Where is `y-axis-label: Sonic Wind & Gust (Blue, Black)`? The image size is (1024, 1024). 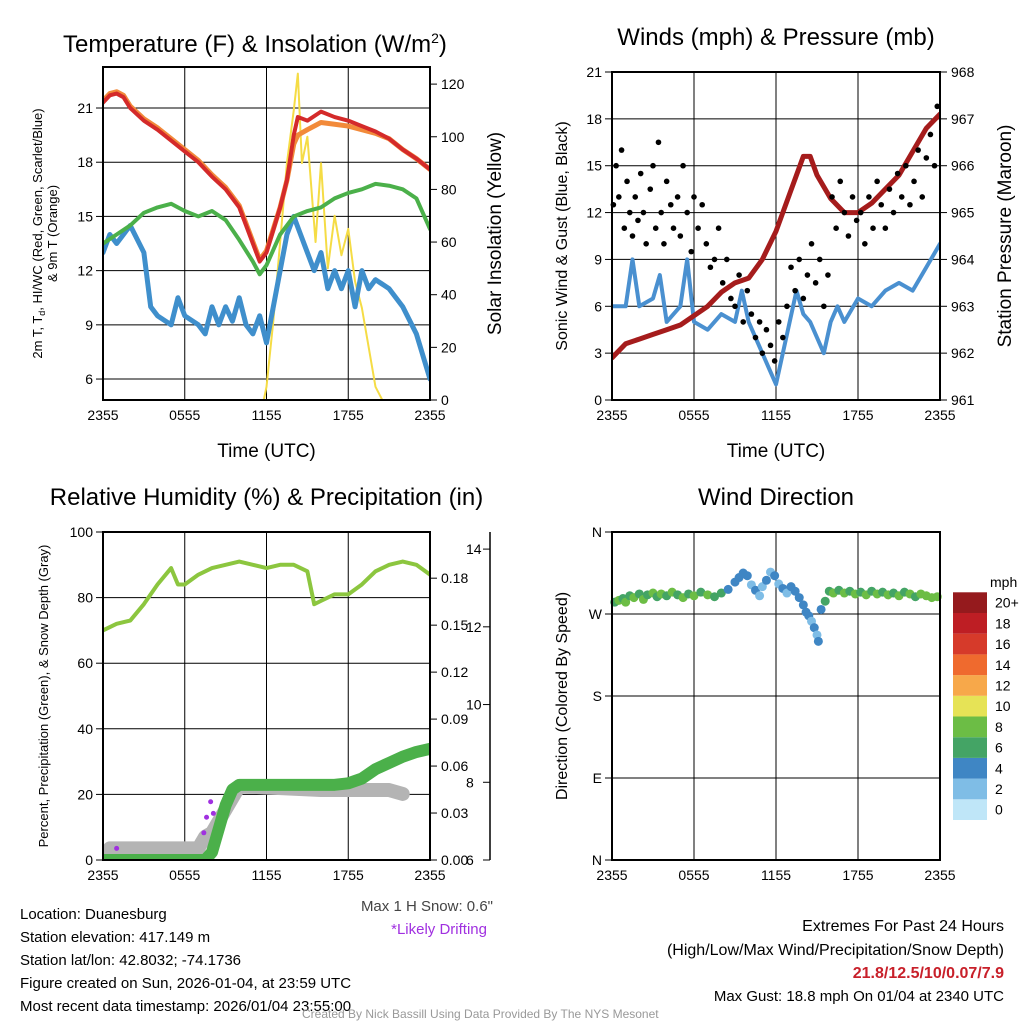 y-axis-label: Sonic Wind & Gust (Blue, Black) is located at coordinates (562, 235).